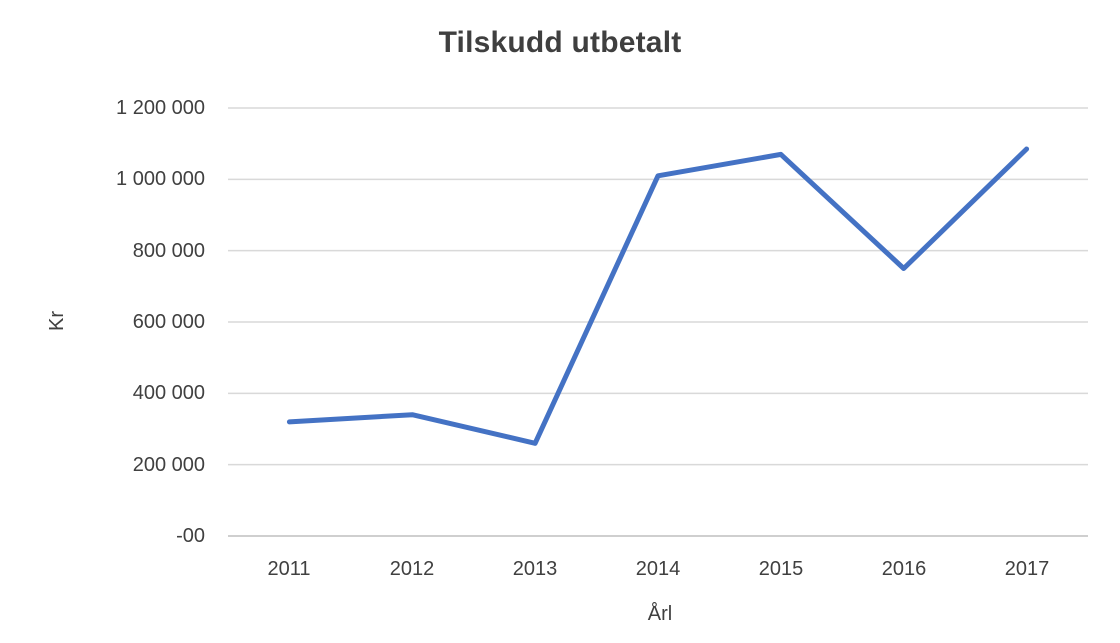 This screenshot has height=643, width=1120. What do you see at coordinates (168, 465) in the screenshot?
I see `y-tick-label: 200 000` at bounding box center [168, 465].